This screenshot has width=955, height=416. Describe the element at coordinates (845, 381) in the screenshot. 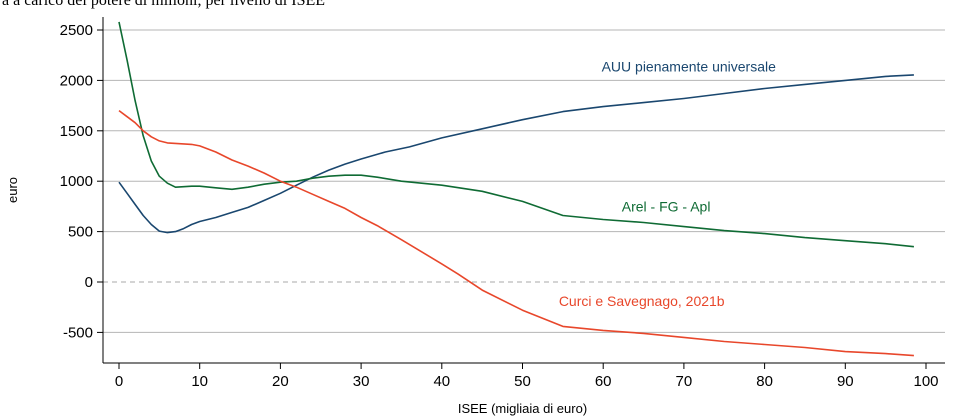

I see `x-tick-label-90: 90` at that location.